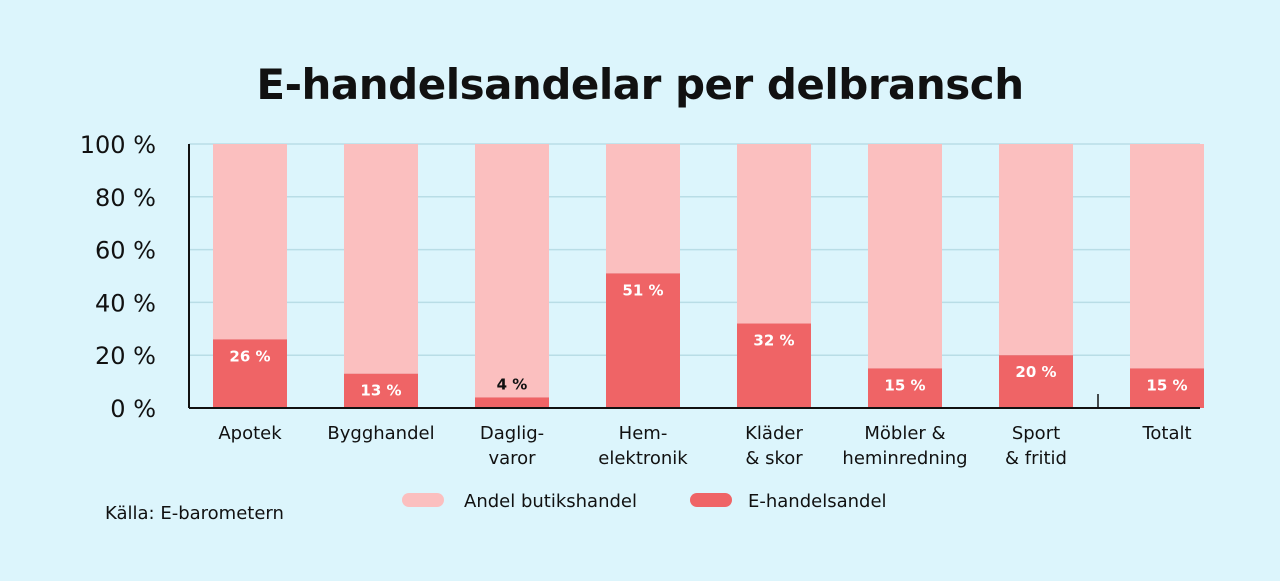 This screenshot has height=581, width=1280. Describe the element at coordinates (643, 433) in the screenshot. I see `x-tick-label: Hem-` at that location.